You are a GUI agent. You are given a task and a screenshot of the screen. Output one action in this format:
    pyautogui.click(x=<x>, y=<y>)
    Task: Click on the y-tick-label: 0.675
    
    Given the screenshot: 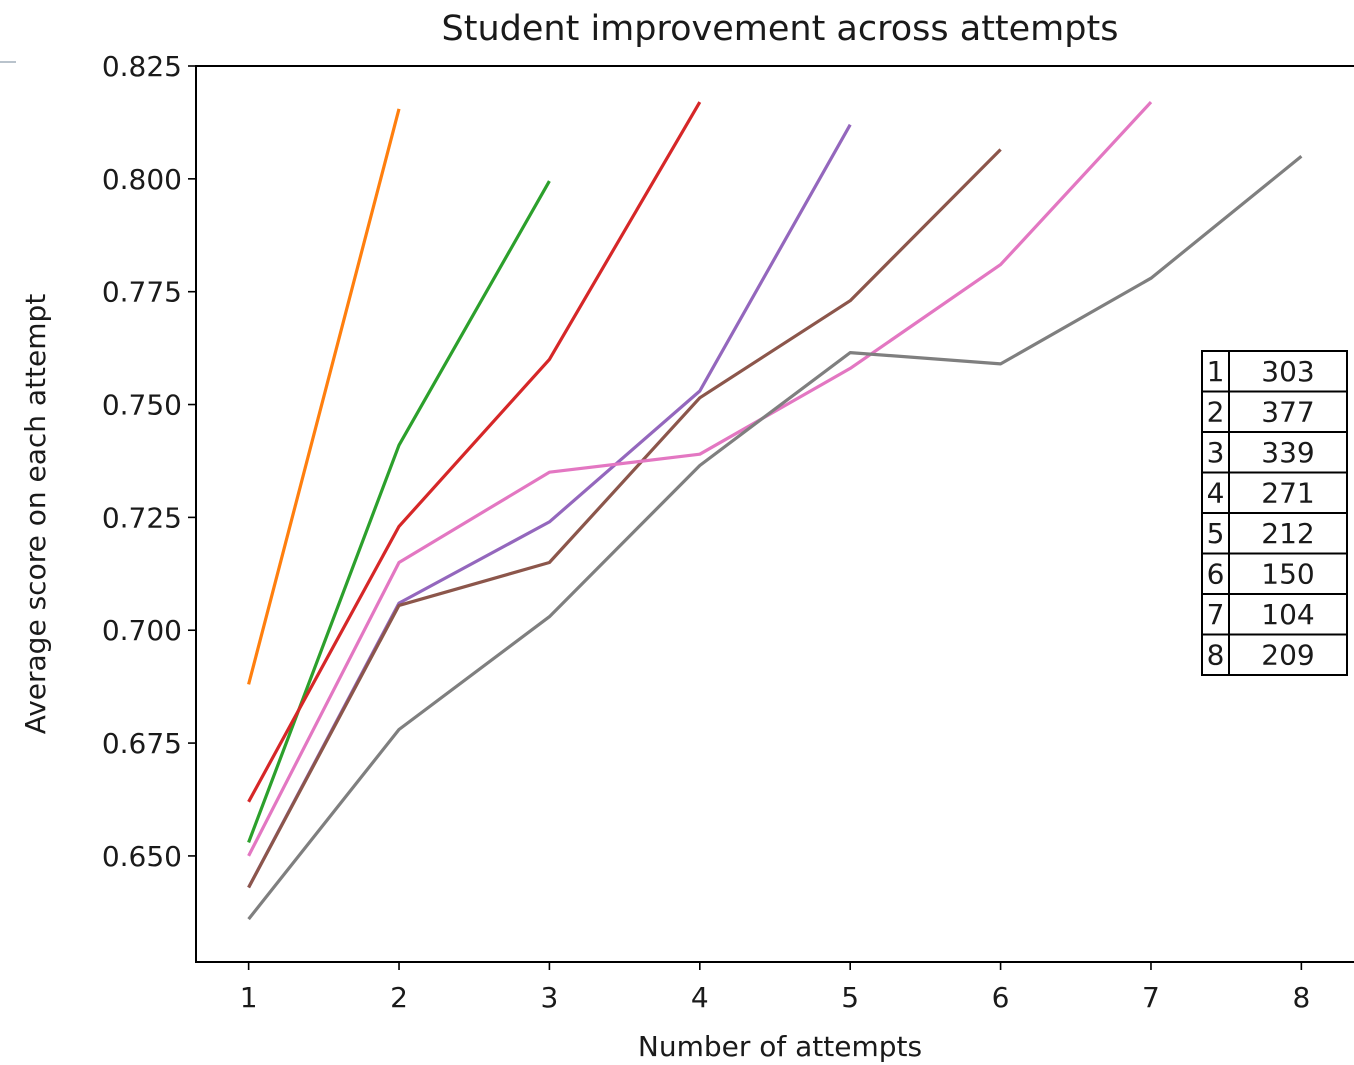 What is the action you would take?
    pyautogui.click(x=142, y=743)
    